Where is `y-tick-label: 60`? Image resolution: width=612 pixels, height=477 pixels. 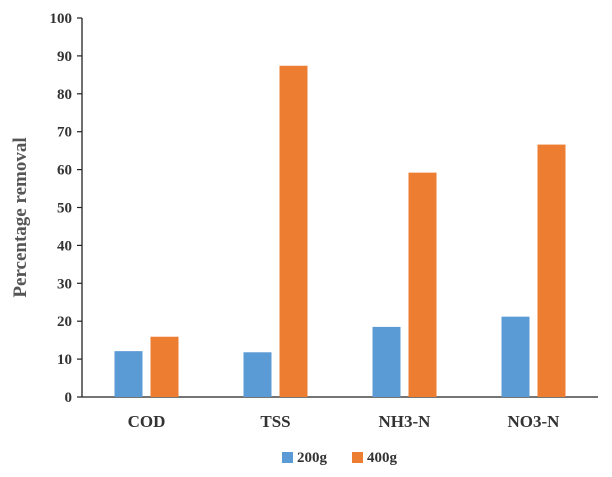 y-tick-label: 60 is located at coordinates (64, 171).